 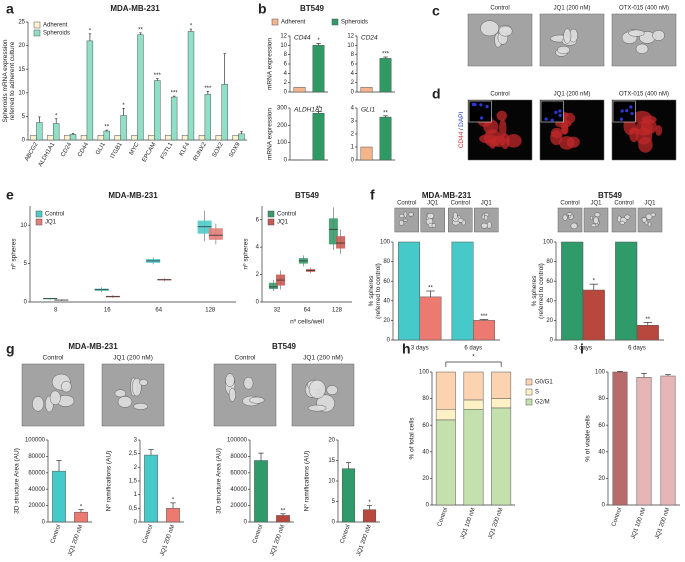 What do you see at coordinates (66, 149) in the screenshot?
I see `x-tick-label: CD24` at bounding box center [66, 149].